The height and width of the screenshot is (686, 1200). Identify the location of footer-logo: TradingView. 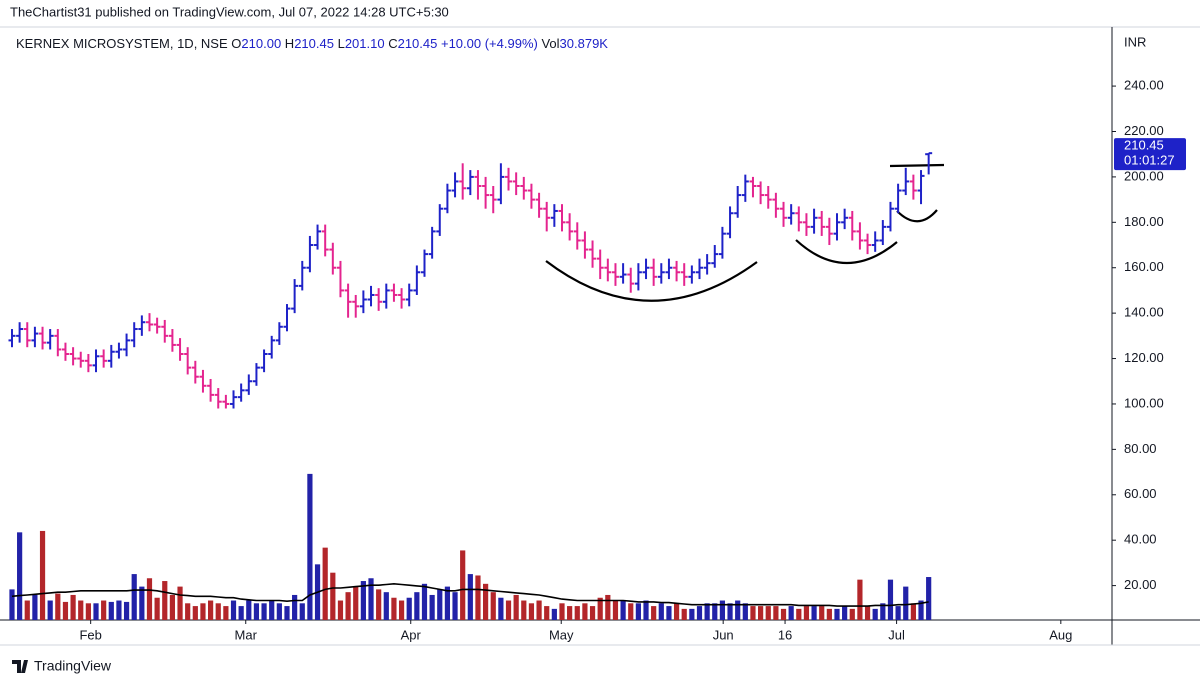
(62, 666).